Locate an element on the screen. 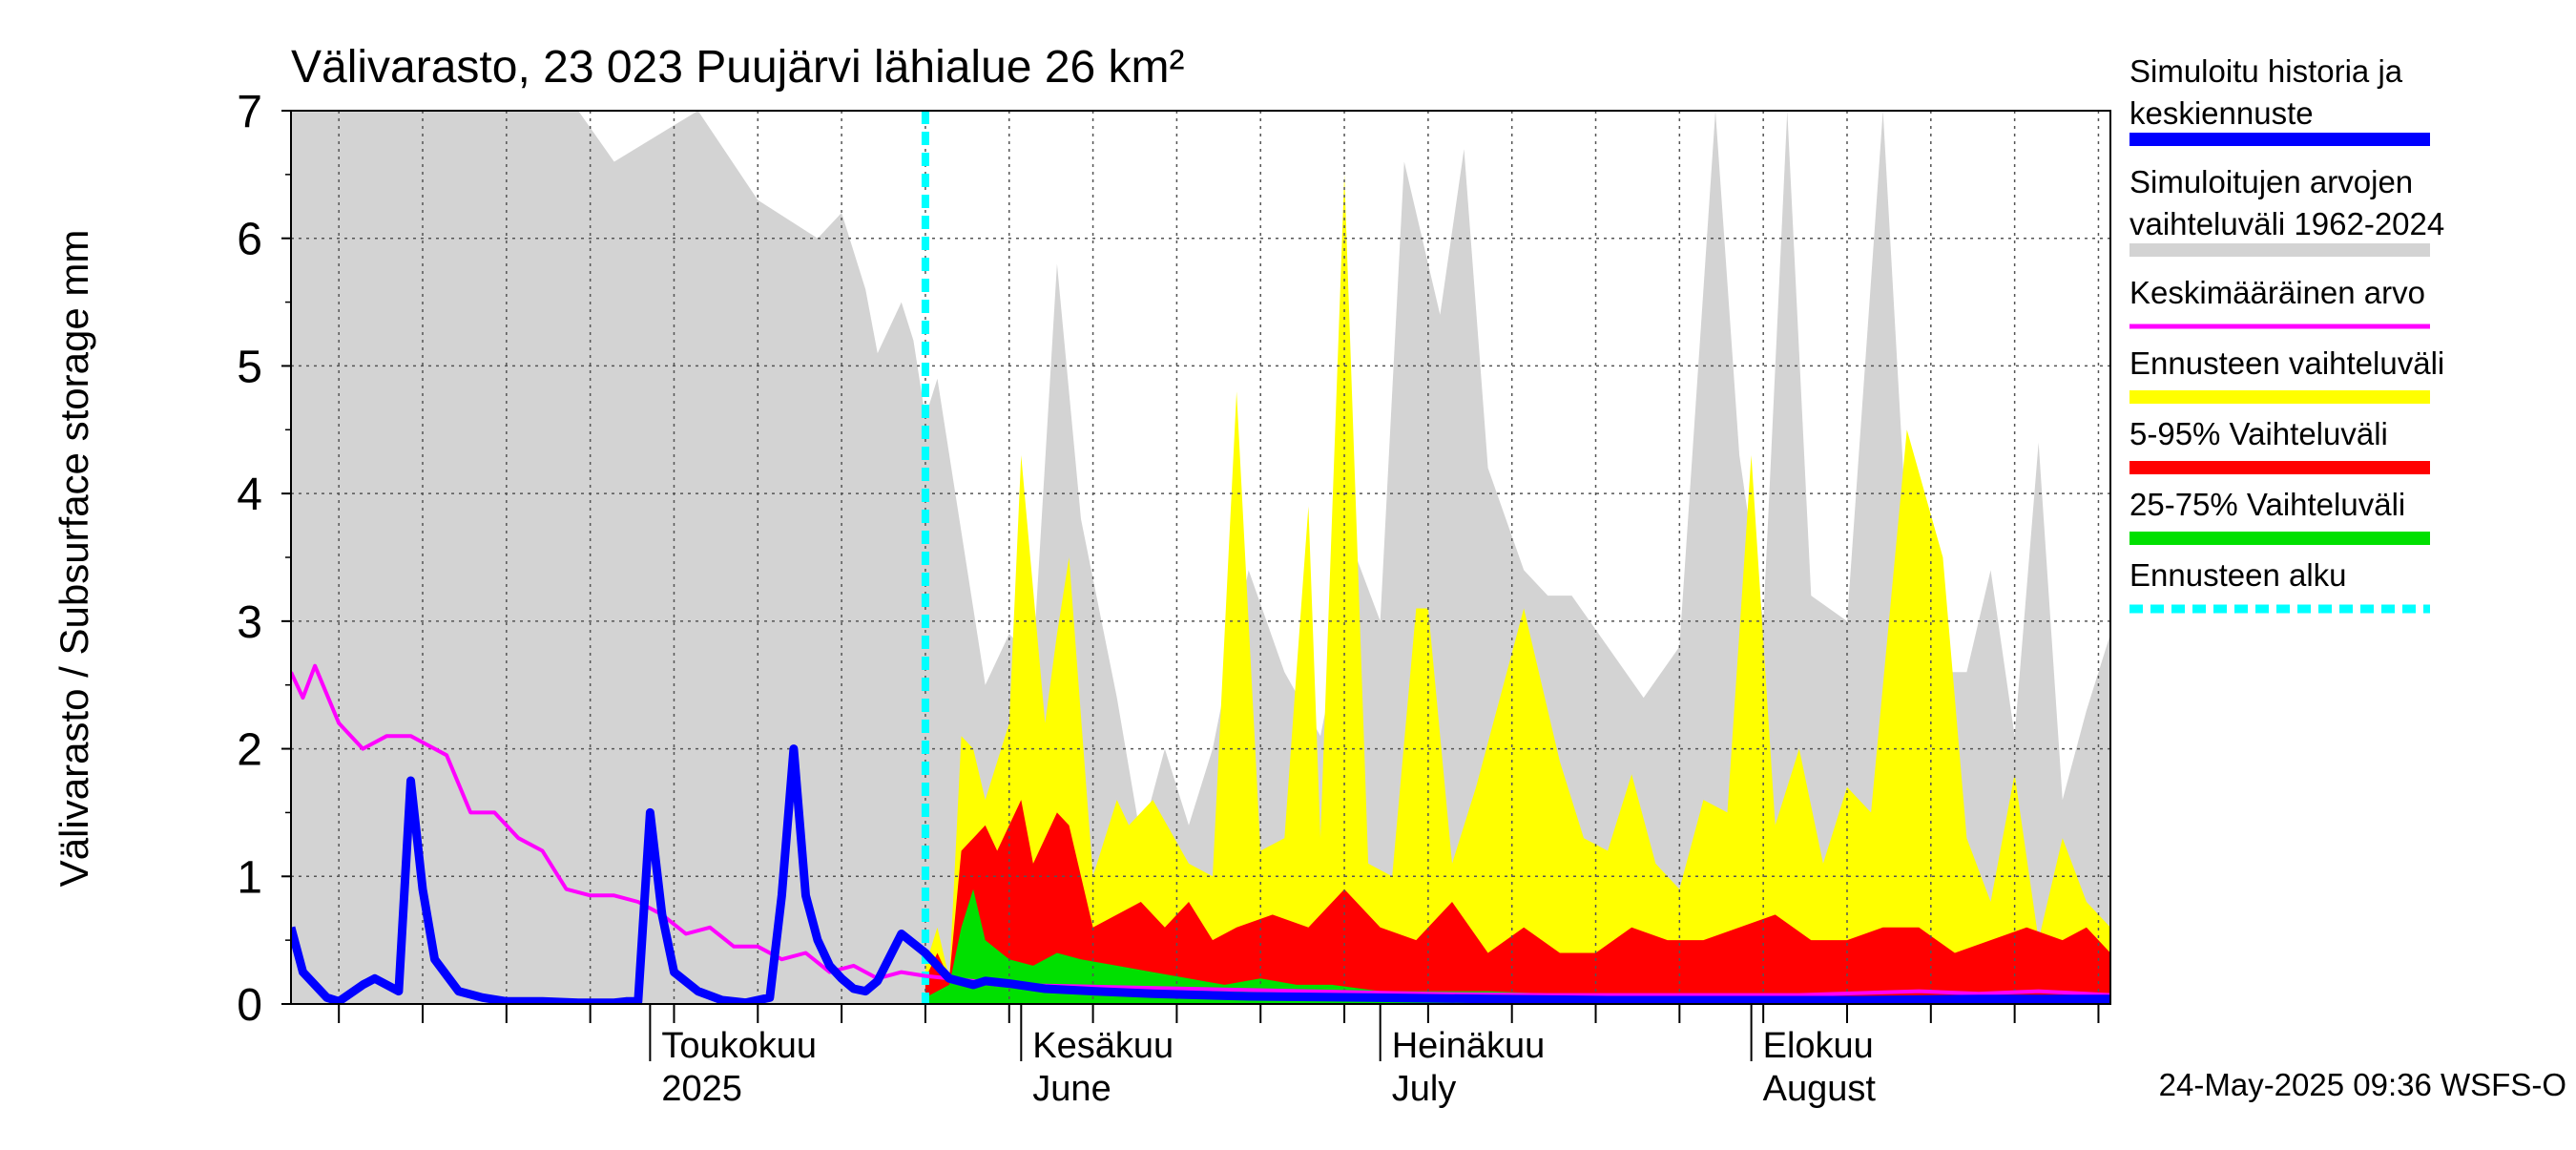 The image size is (2576, 1150). x-tick-label-month: Elokuu is located at coordinates (1818, 1046).